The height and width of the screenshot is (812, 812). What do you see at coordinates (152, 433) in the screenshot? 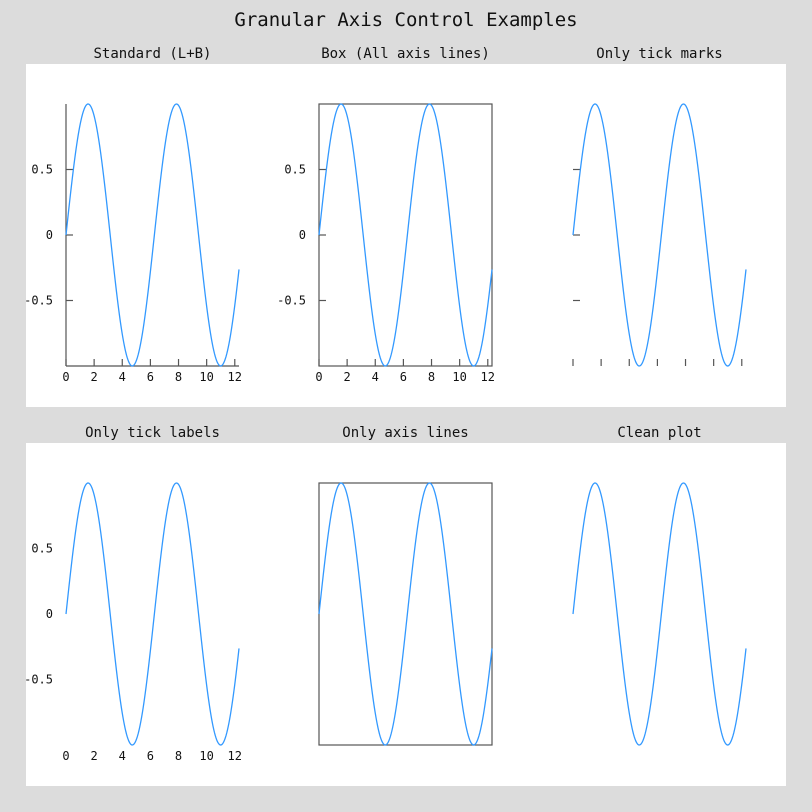
I see `subplot-title: Only tick labels` at bounding box center [152, 433].